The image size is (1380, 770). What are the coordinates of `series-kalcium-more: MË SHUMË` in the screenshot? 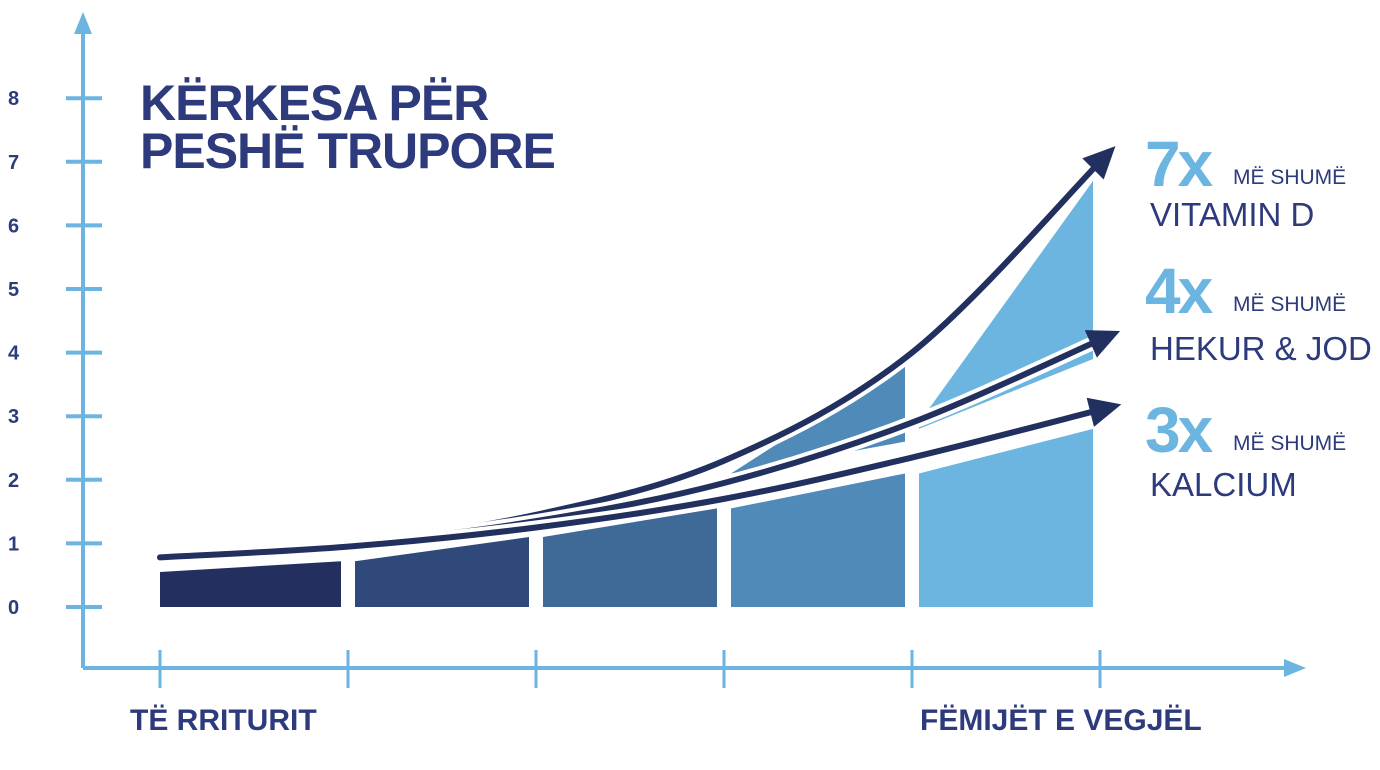 It's located at (1289, 443).